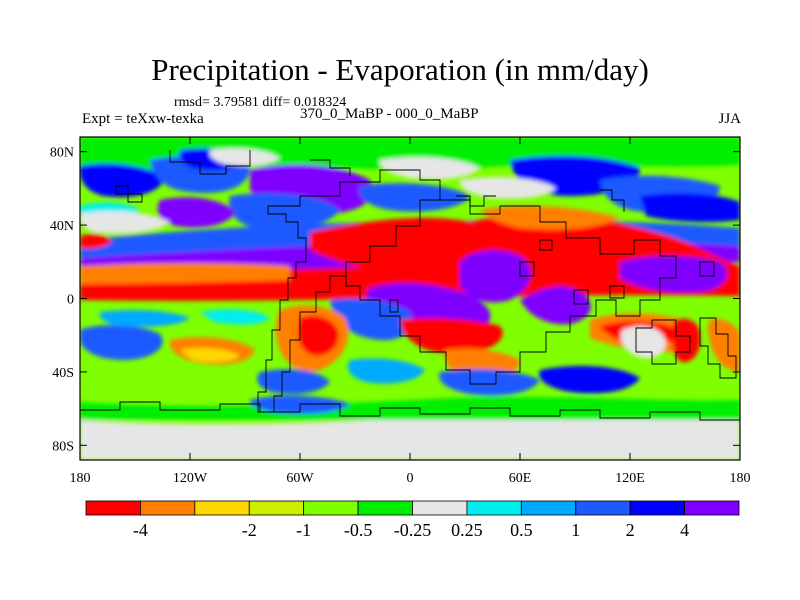 The height and width of the screenshot is (600, 800). What do you see at coordinates (630, 478) in the screenshot?
I see `lon-tick-label: 120E` at bounding box center [630, 478].